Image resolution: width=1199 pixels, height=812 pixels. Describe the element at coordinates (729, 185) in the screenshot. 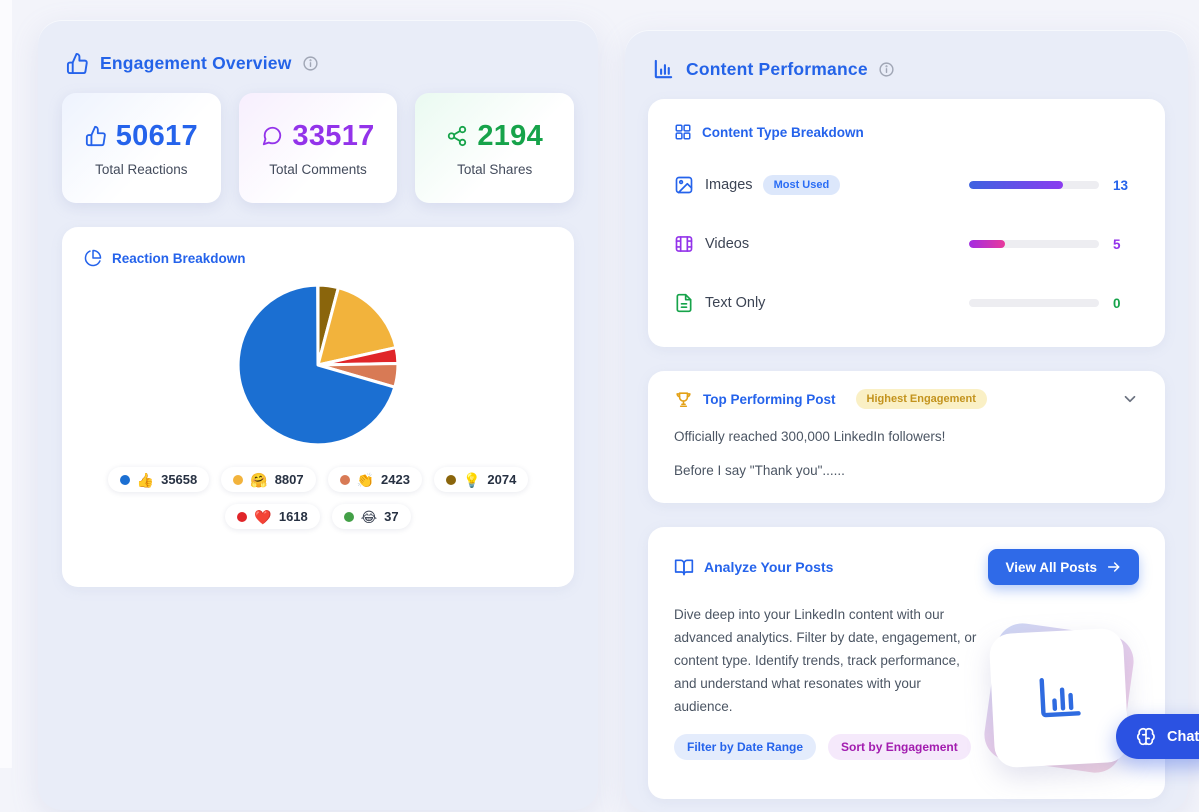

I see `content-row-label: Images` at that location.